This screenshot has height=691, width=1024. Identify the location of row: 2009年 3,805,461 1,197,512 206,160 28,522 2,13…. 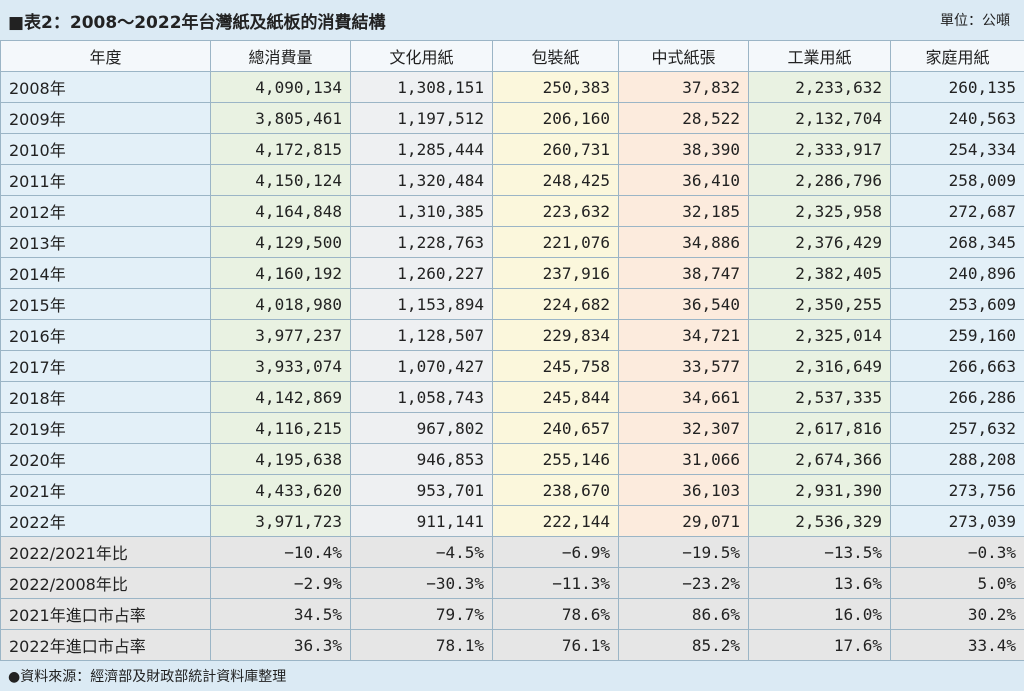
(512, 118).